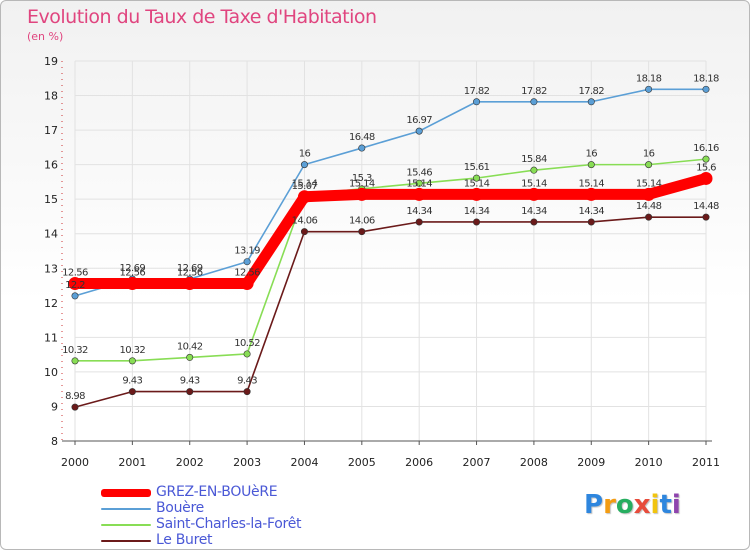 Image resolution: width=750 pixels, height=550 pixels. What do you see at coordinates (190, 346) in the screenshot?
I see `data-label: 10.42` at bounding box center [190, 346].